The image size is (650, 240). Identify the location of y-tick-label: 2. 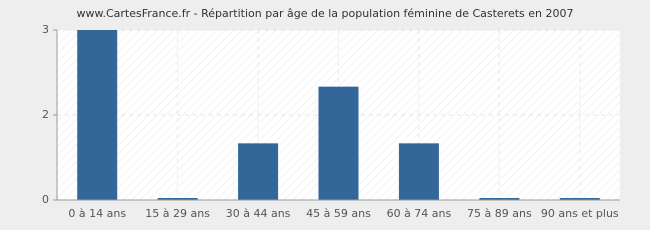
(45, 114).